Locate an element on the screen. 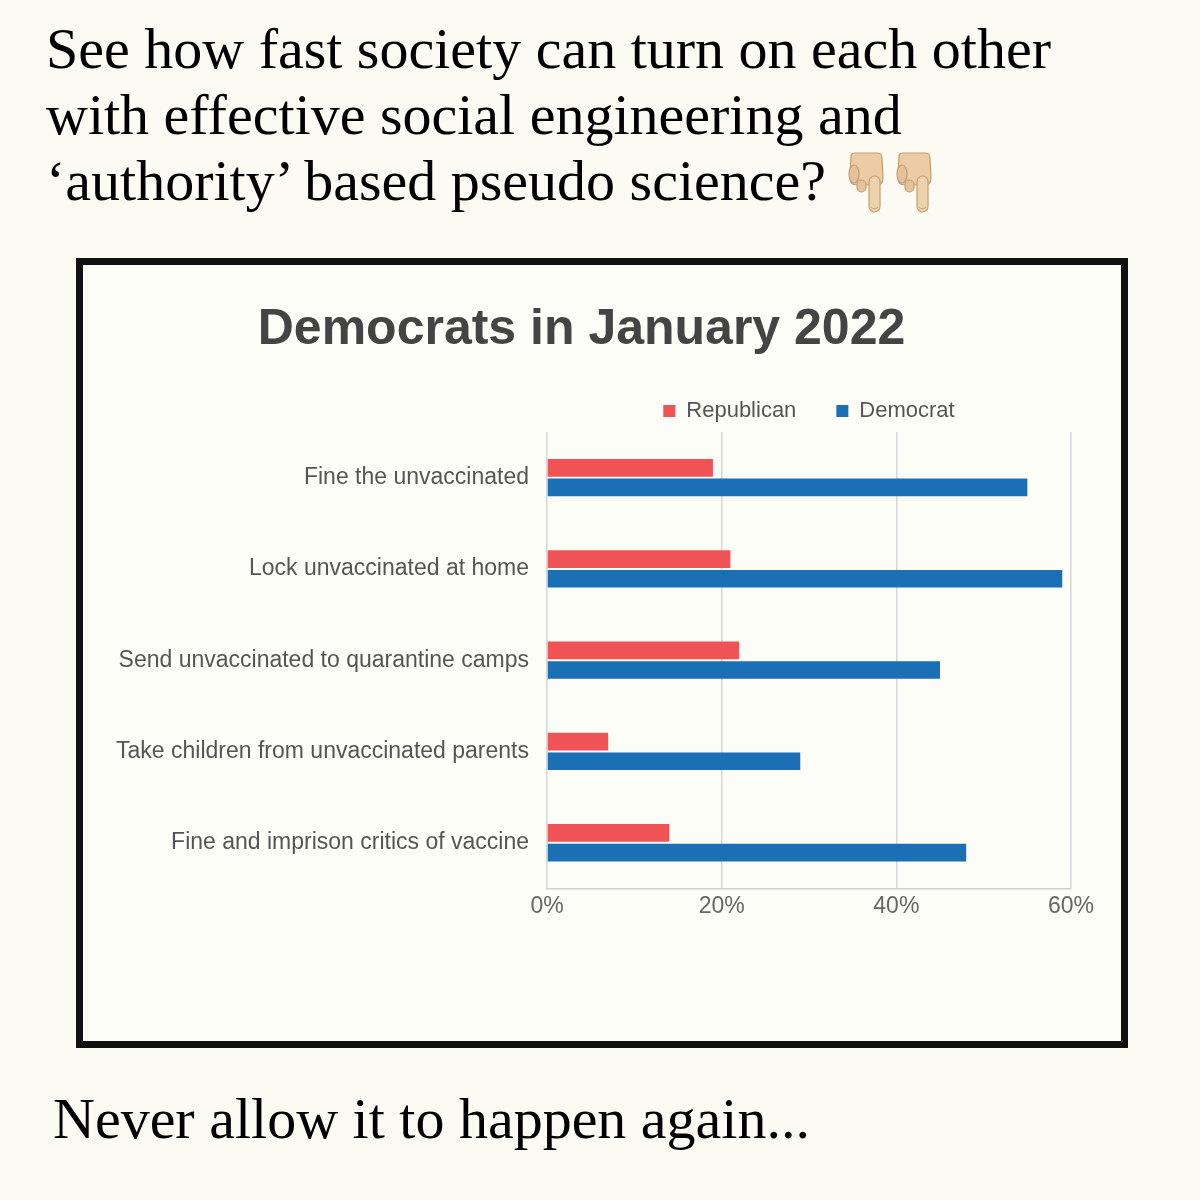 This screenshot has height=1200, width=1200. chart-title: Democrats in January 2022 is located at coordinates (581, 326).